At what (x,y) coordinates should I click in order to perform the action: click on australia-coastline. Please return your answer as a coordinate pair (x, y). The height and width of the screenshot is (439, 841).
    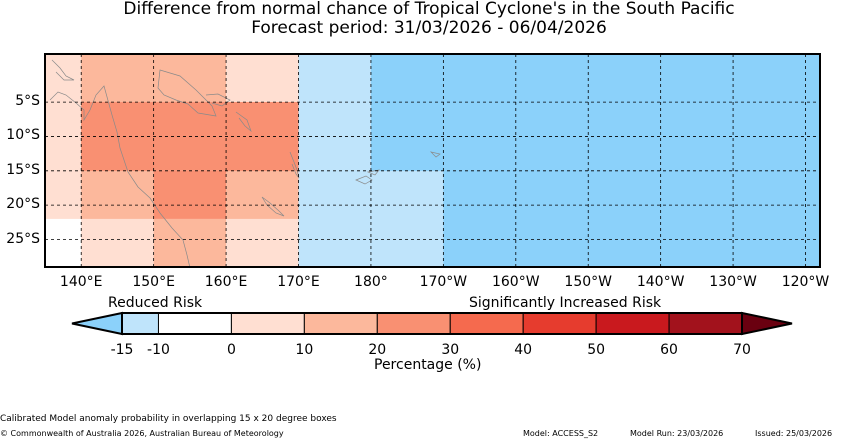
    Looking at the image, I should click on (120, 177).